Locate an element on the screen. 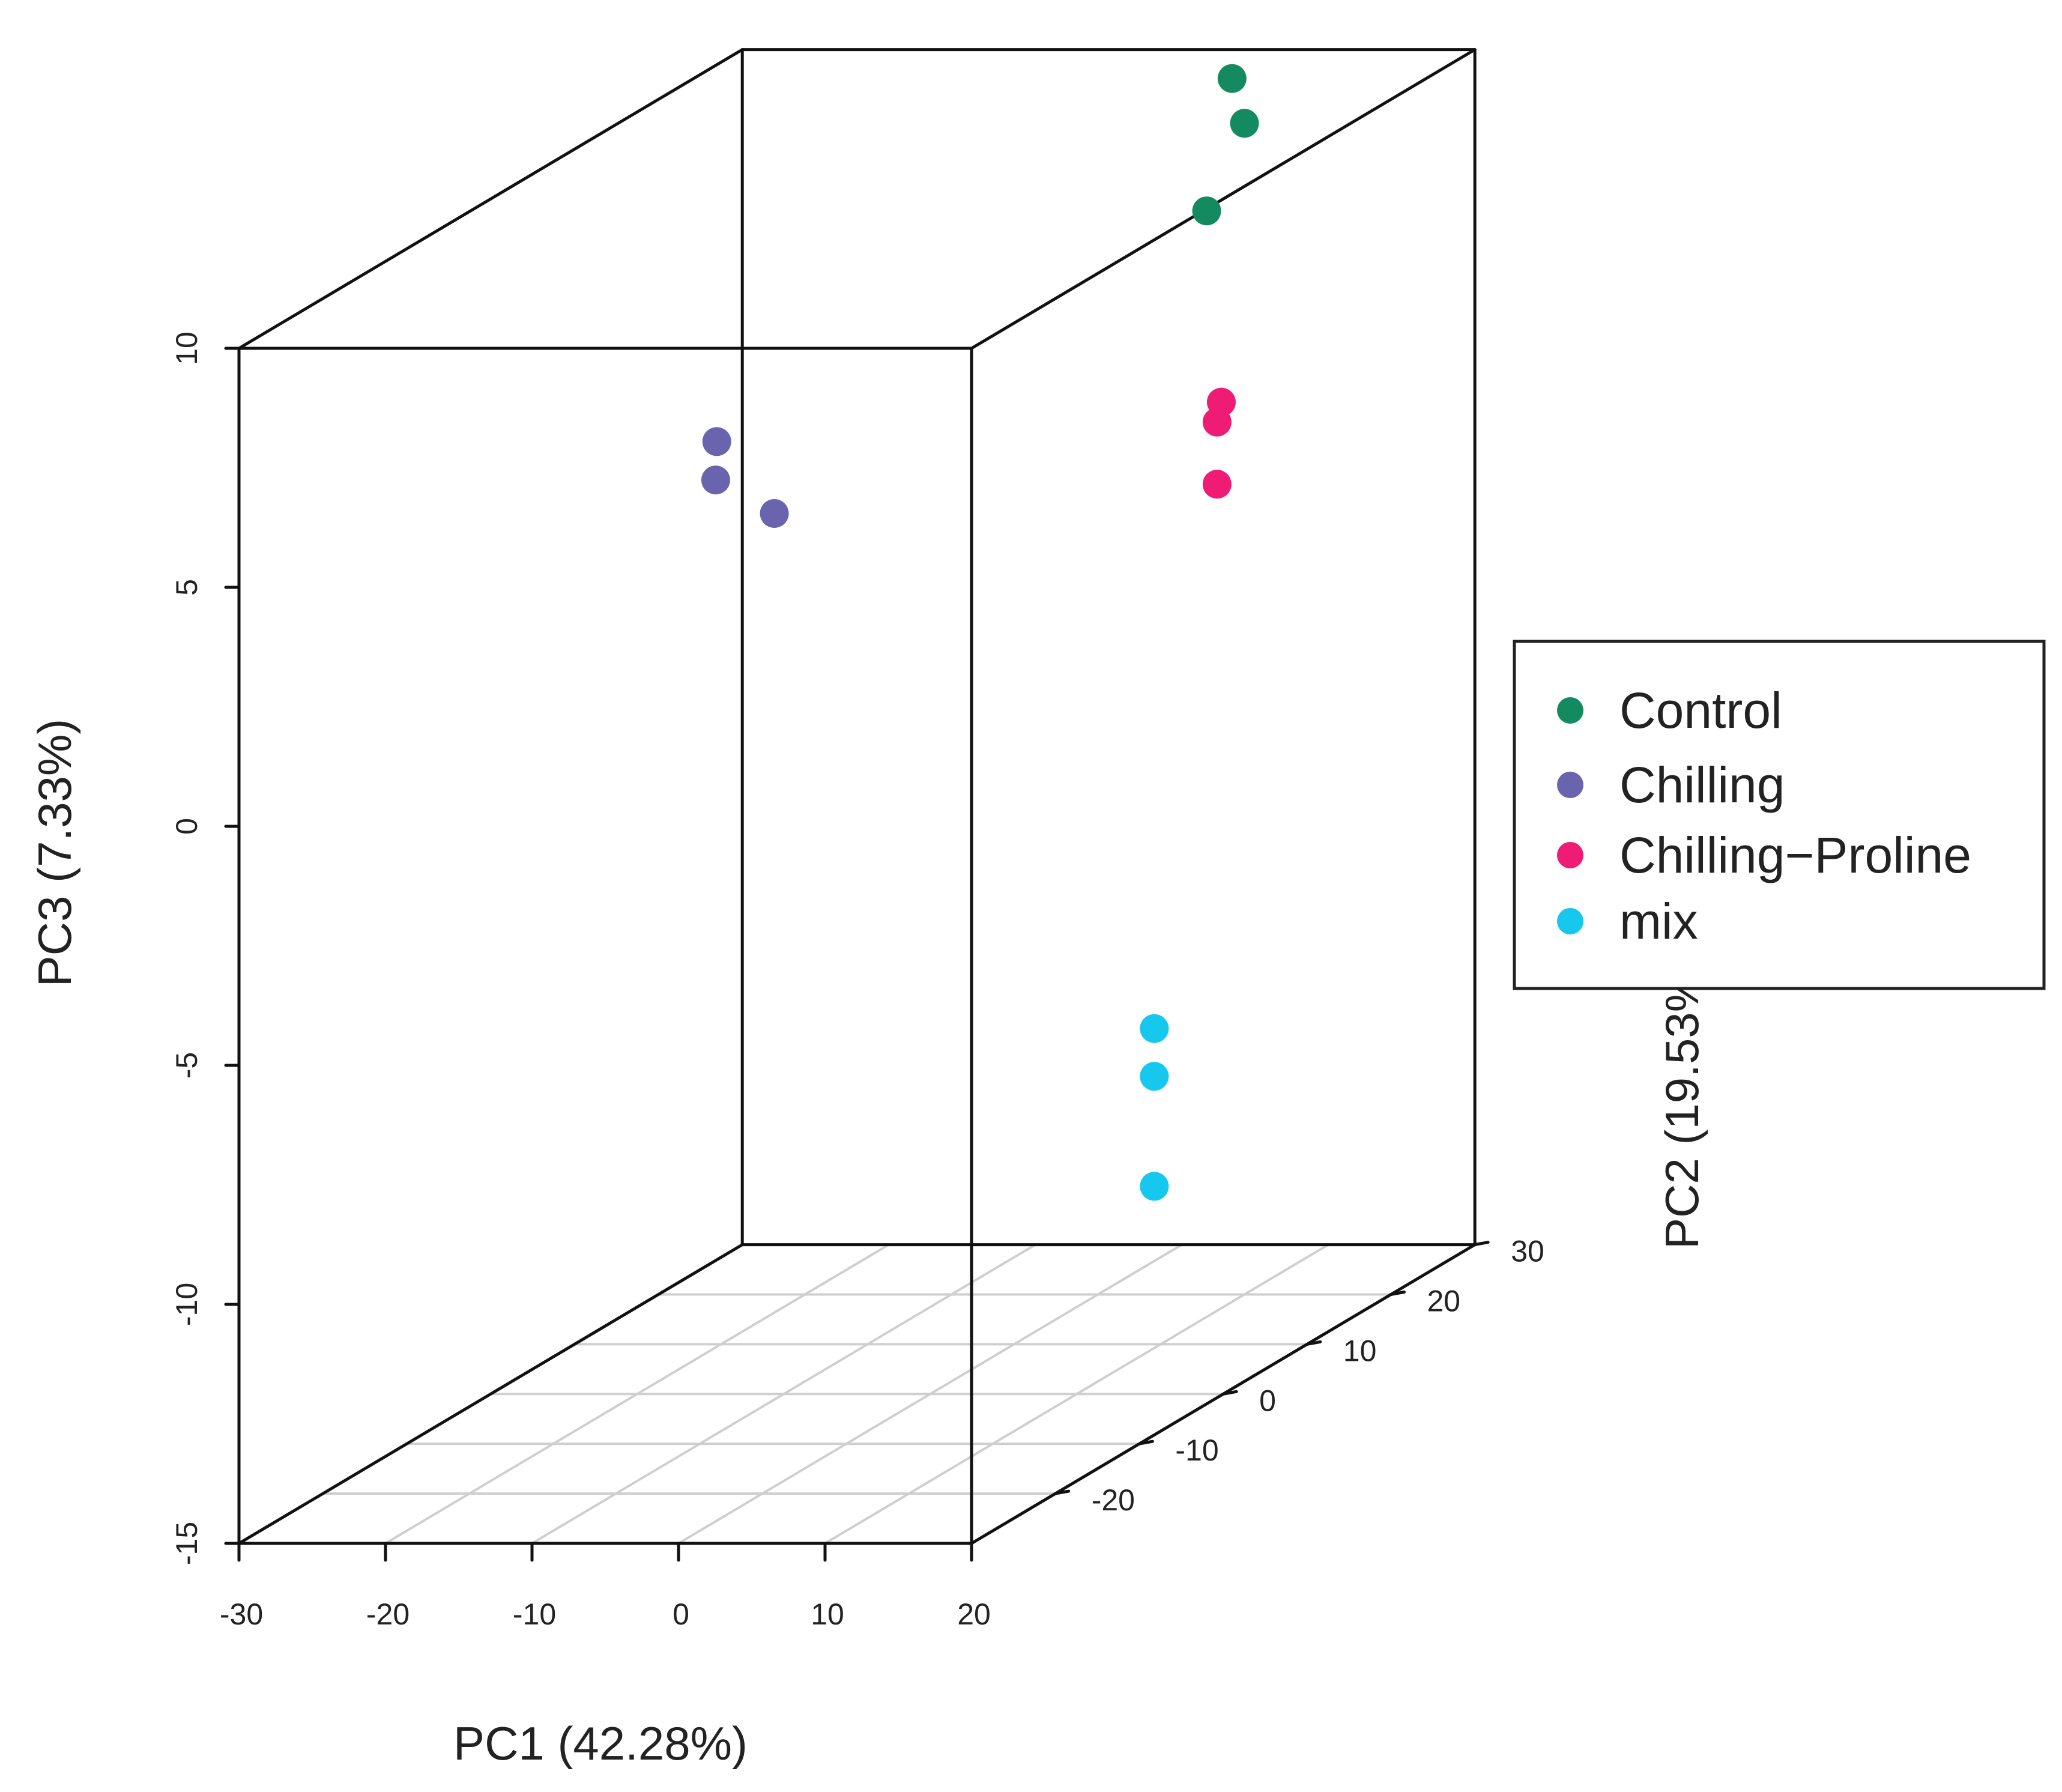 Image resolution: width=2062 pixels, height=1792 pixels. x-tick-label: 20 is located at coordinates (974, 1614).